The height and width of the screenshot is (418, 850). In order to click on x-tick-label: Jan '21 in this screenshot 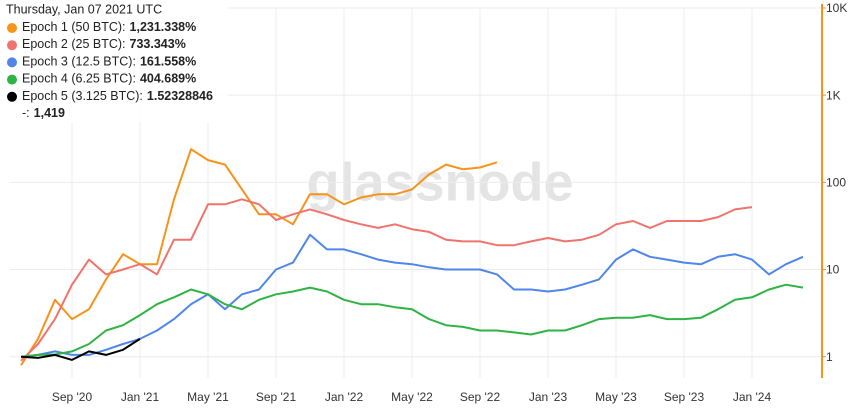, I will do `click(140, 397)`.